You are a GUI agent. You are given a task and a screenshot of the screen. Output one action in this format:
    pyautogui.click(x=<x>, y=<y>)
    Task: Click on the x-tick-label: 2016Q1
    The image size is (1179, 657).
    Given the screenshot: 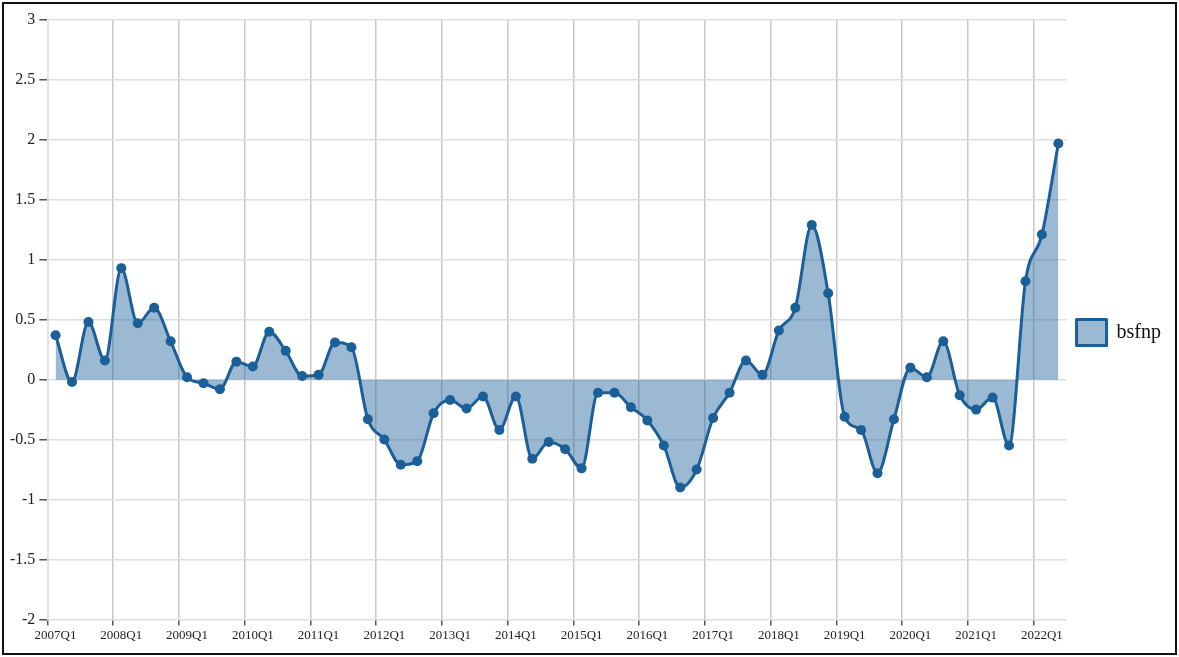 What is the action you would take?
    pyautogui.click(x=647, y=634)
    